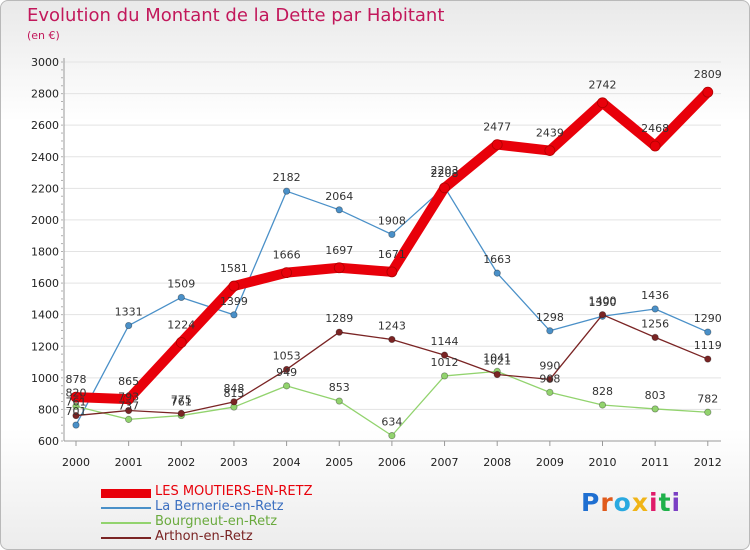 The width and height of the screenshot is (750, 550). What do you see at coordinates (45, 125) in the screenshot?
I see `y-tick-label: 2600` at bounding box center [45, 125].